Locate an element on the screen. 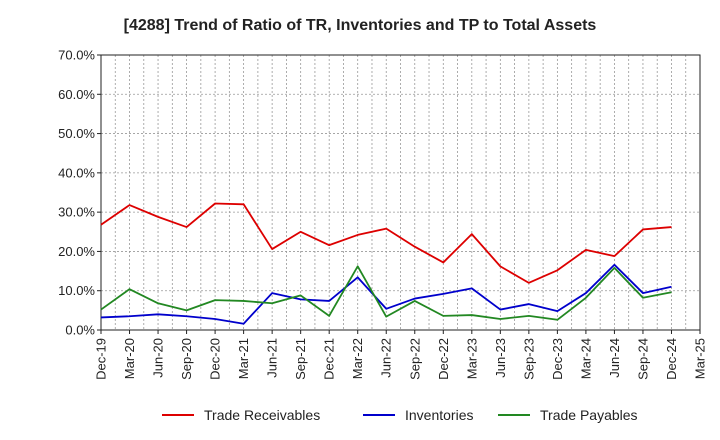 The width and height of the screenshot is (720, 440). x-tick-label: Sep-20 is located at coordinates (186, 359).